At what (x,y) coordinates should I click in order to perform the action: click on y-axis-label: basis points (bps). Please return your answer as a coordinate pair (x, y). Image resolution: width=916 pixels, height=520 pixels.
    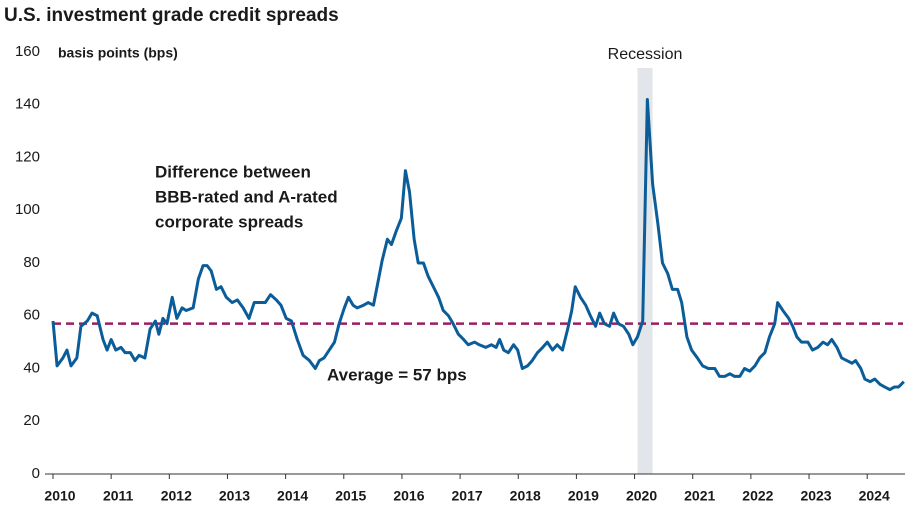
    Looking at the image, I should click on (118, 53).